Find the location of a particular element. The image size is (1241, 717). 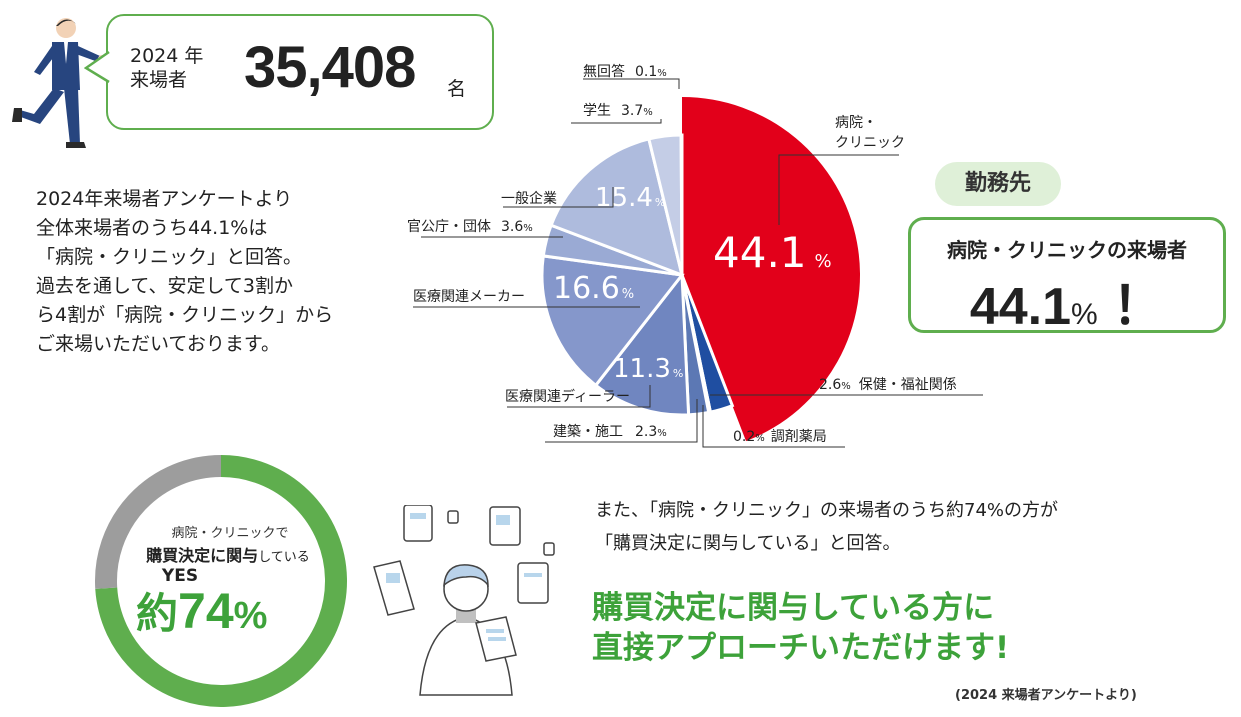

year-label: 2024 年 来場者 is located at coordinates (167, 68).